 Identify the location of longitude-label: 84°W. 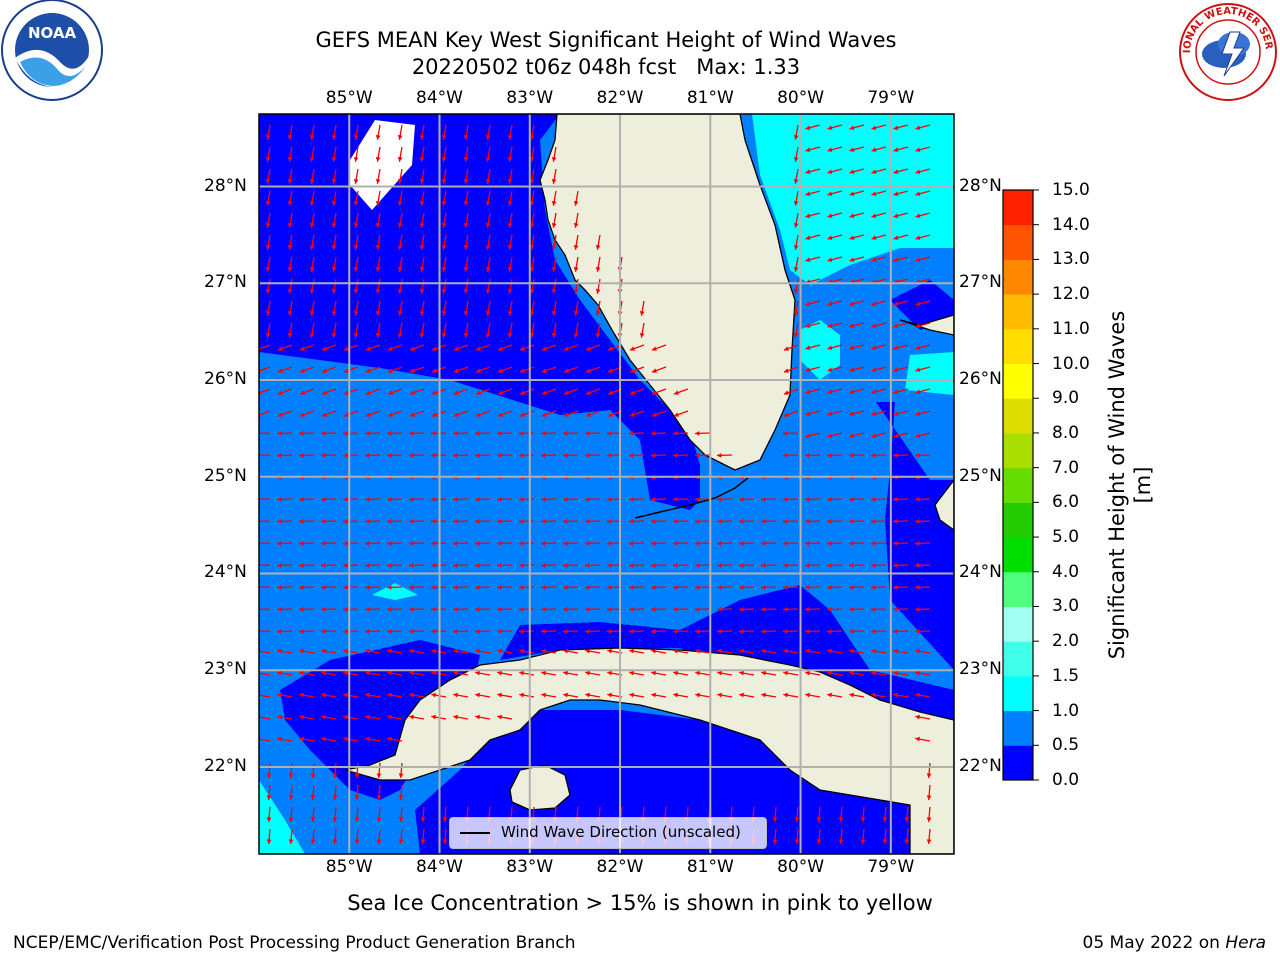
(439, 98).